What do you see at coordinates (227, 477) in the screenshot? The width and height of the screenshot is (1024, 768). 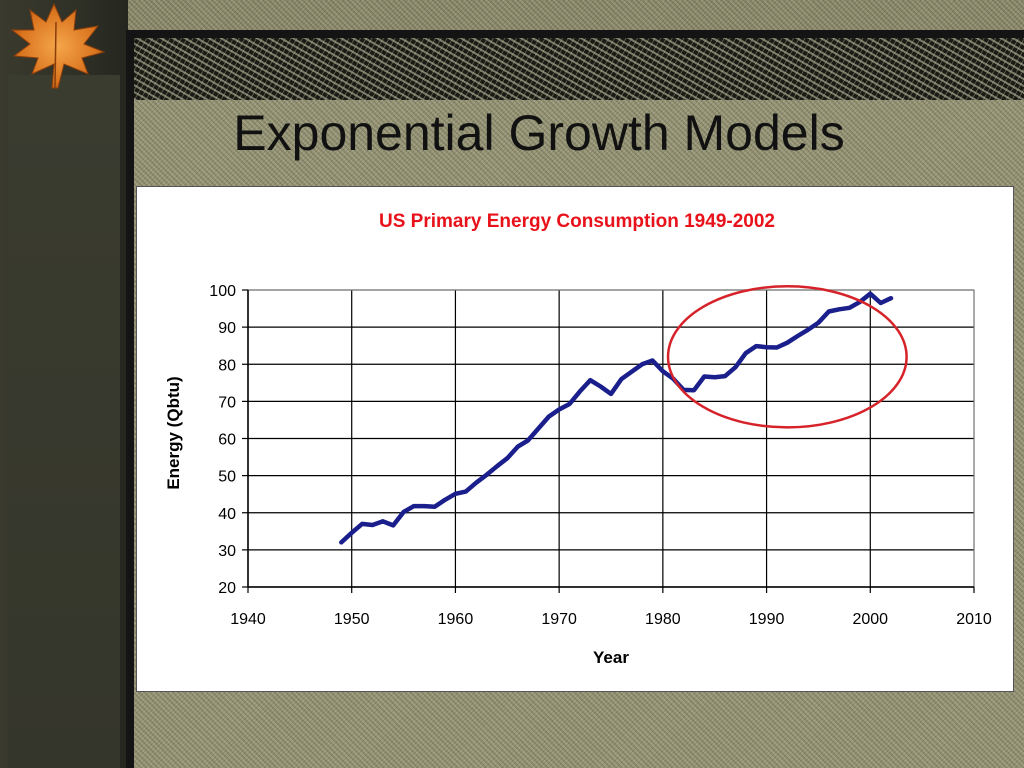 I see `y-tick-label: 50` at bounding box center [227, 477].